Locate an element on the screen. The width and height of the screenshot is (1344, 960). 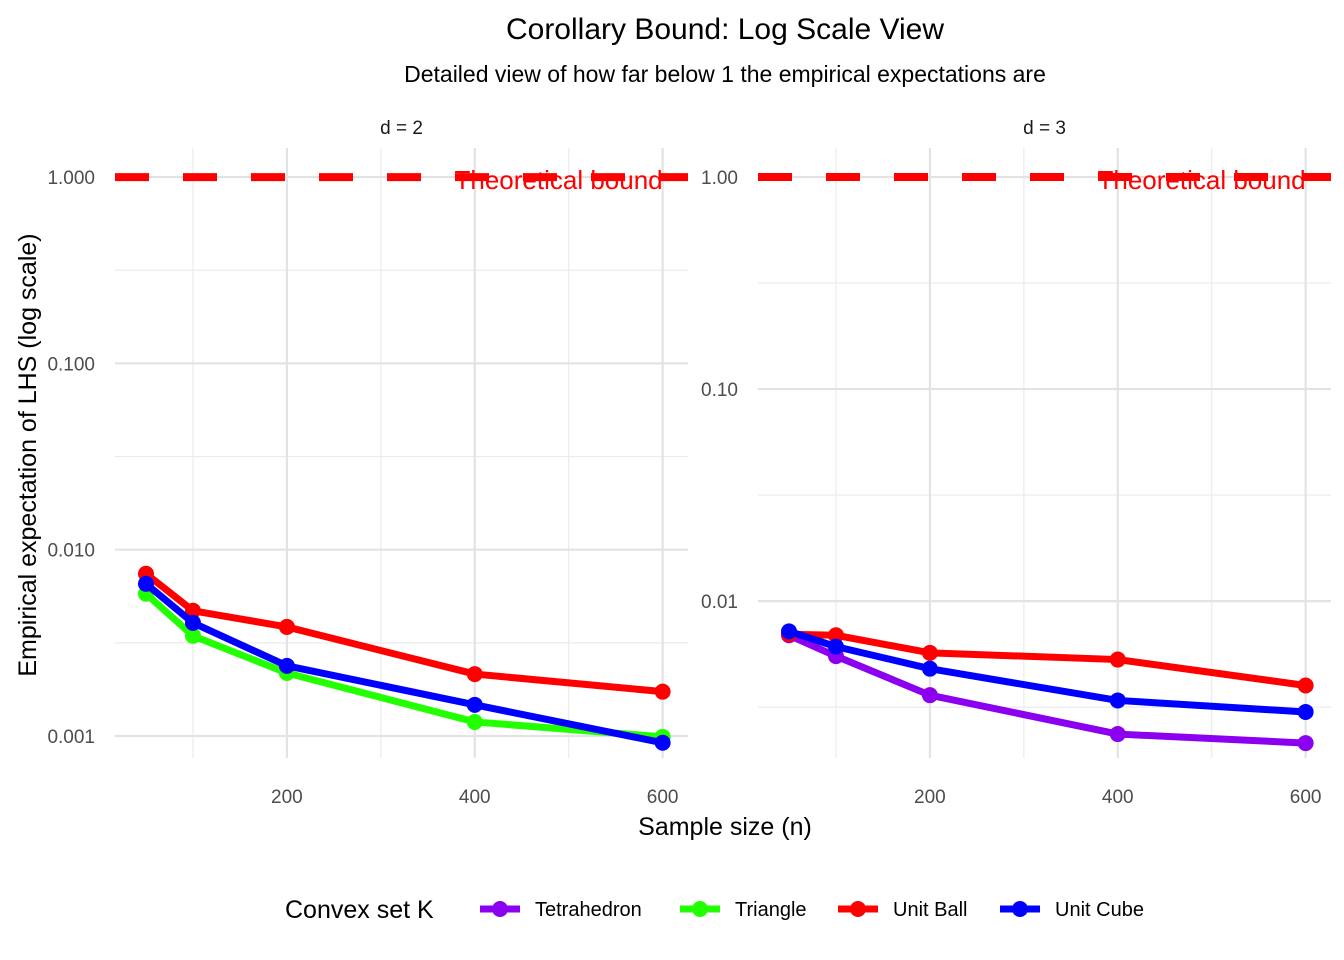
y-tick-label: 0.10 is located at coordinates (719, 390).